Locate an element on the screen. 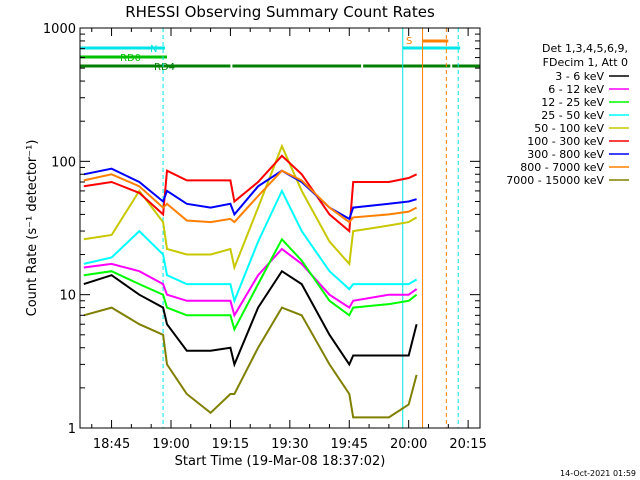  y-tick-label-1: 10 is located at coordinates (67, 296).